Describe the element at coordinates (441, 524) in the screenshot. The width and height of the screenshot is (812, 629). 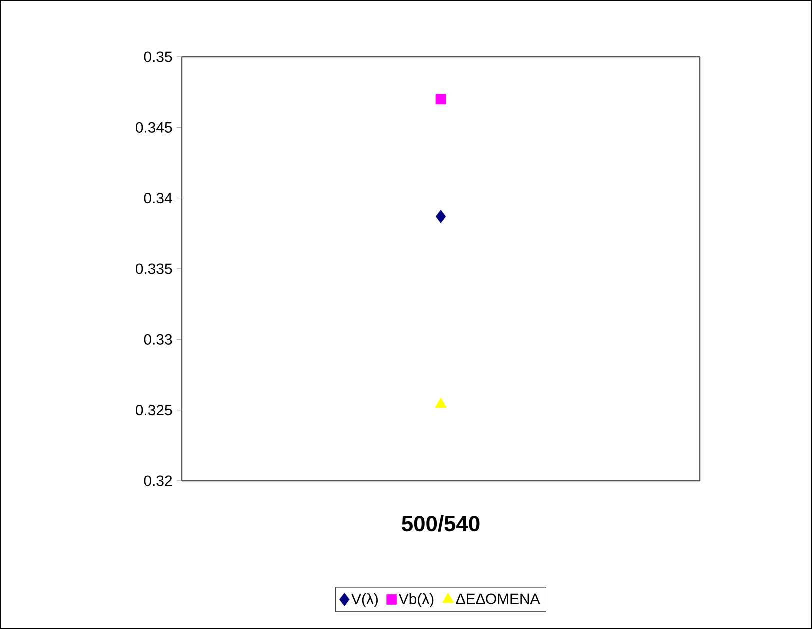
I see `x-tick-label: 500/540` at that location.